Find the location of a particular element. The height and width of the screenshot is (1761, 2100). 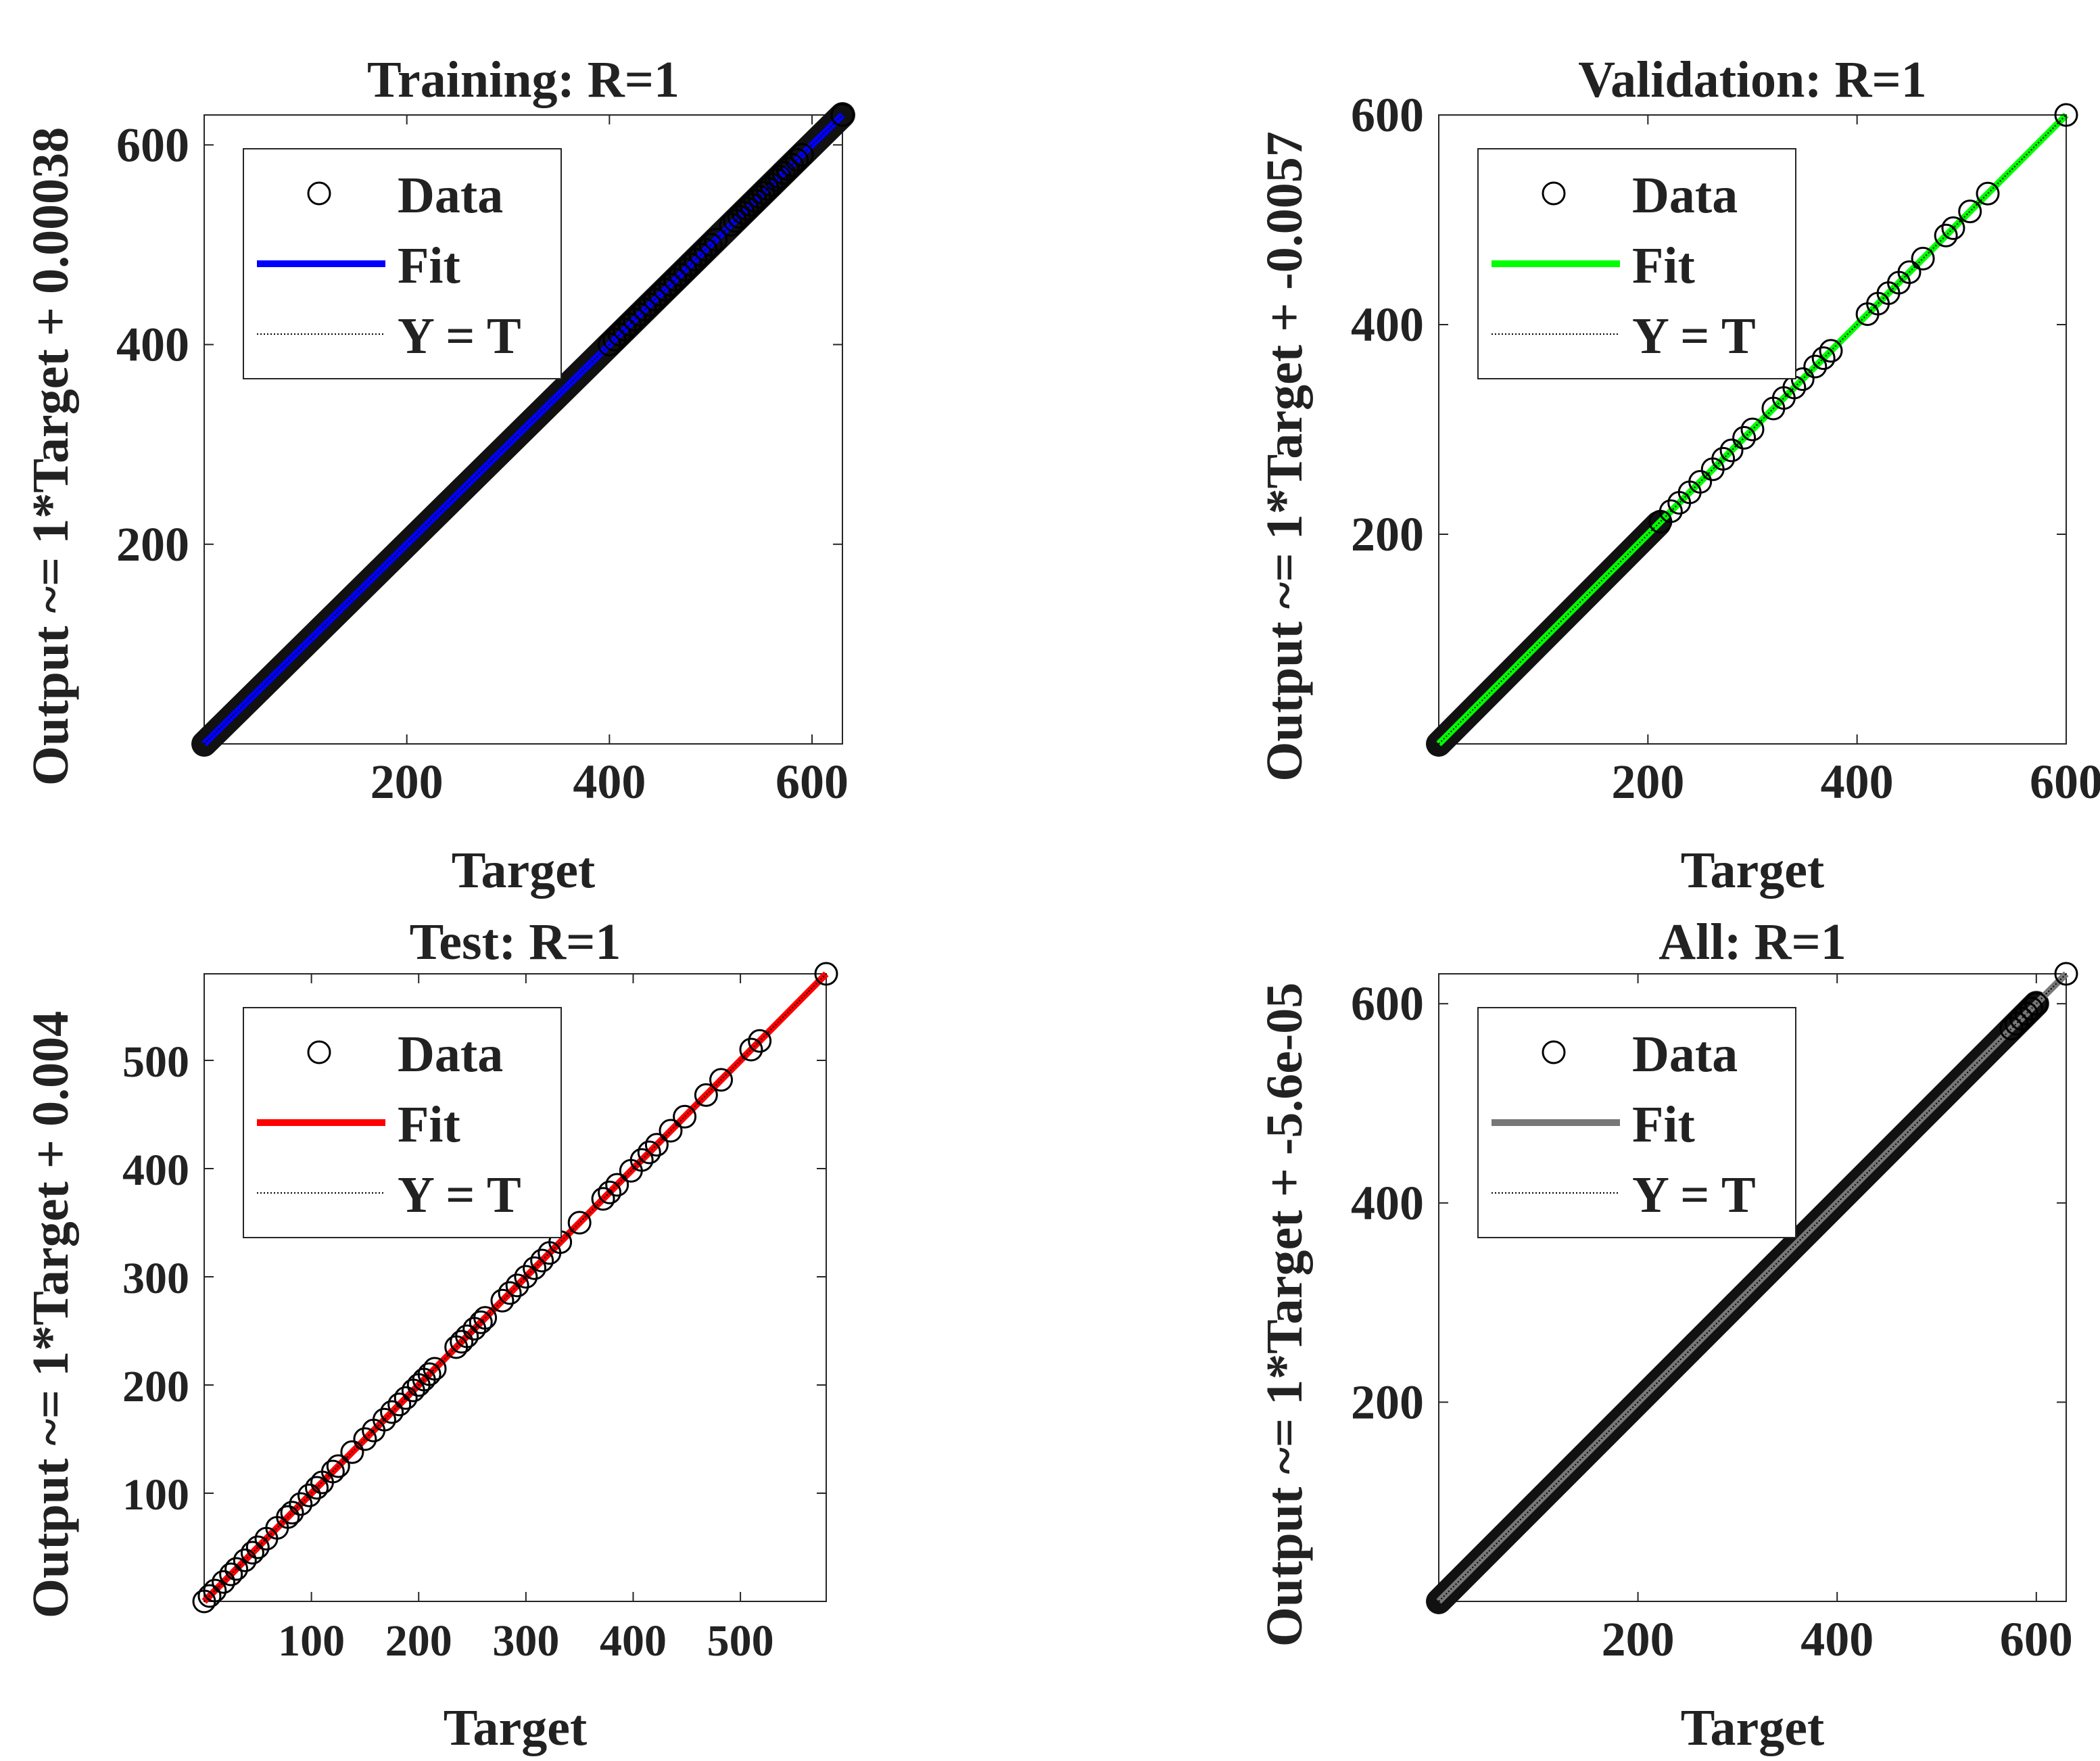

y-axis-label: Output ~= 1*Target + 0.00038 is located at coordinates (50, 456).